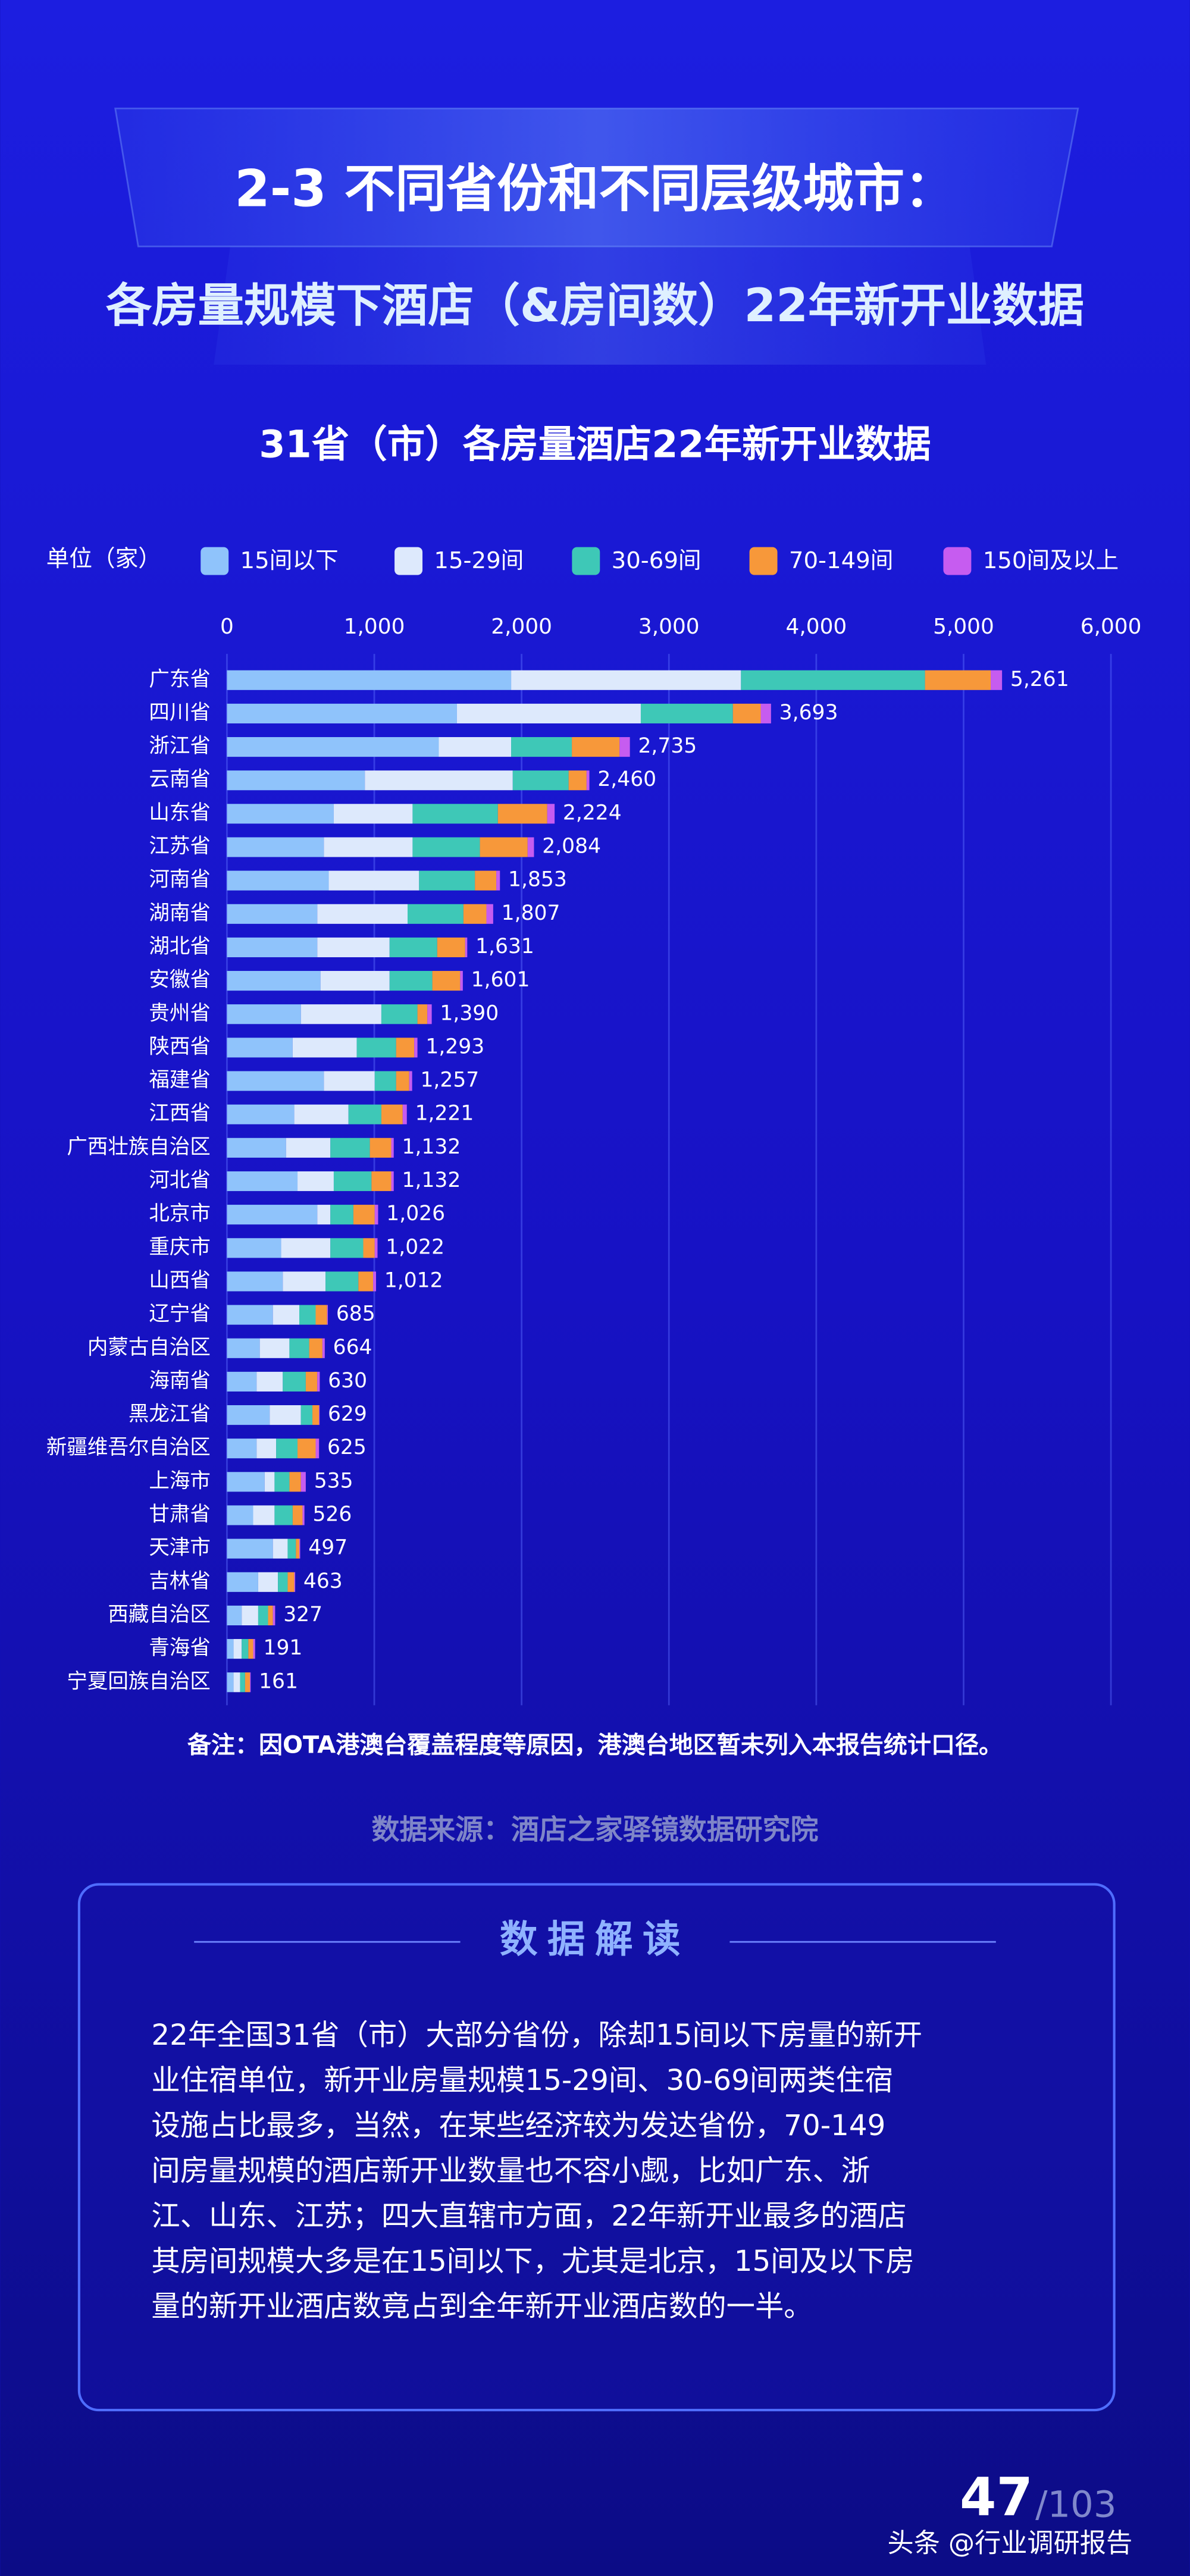 This screenshot has height=2576, width=1190. What do you see at coordinates (302, 1615) in the screenshot?
I see `value-label: 327` at bounding box center [302, 1615].